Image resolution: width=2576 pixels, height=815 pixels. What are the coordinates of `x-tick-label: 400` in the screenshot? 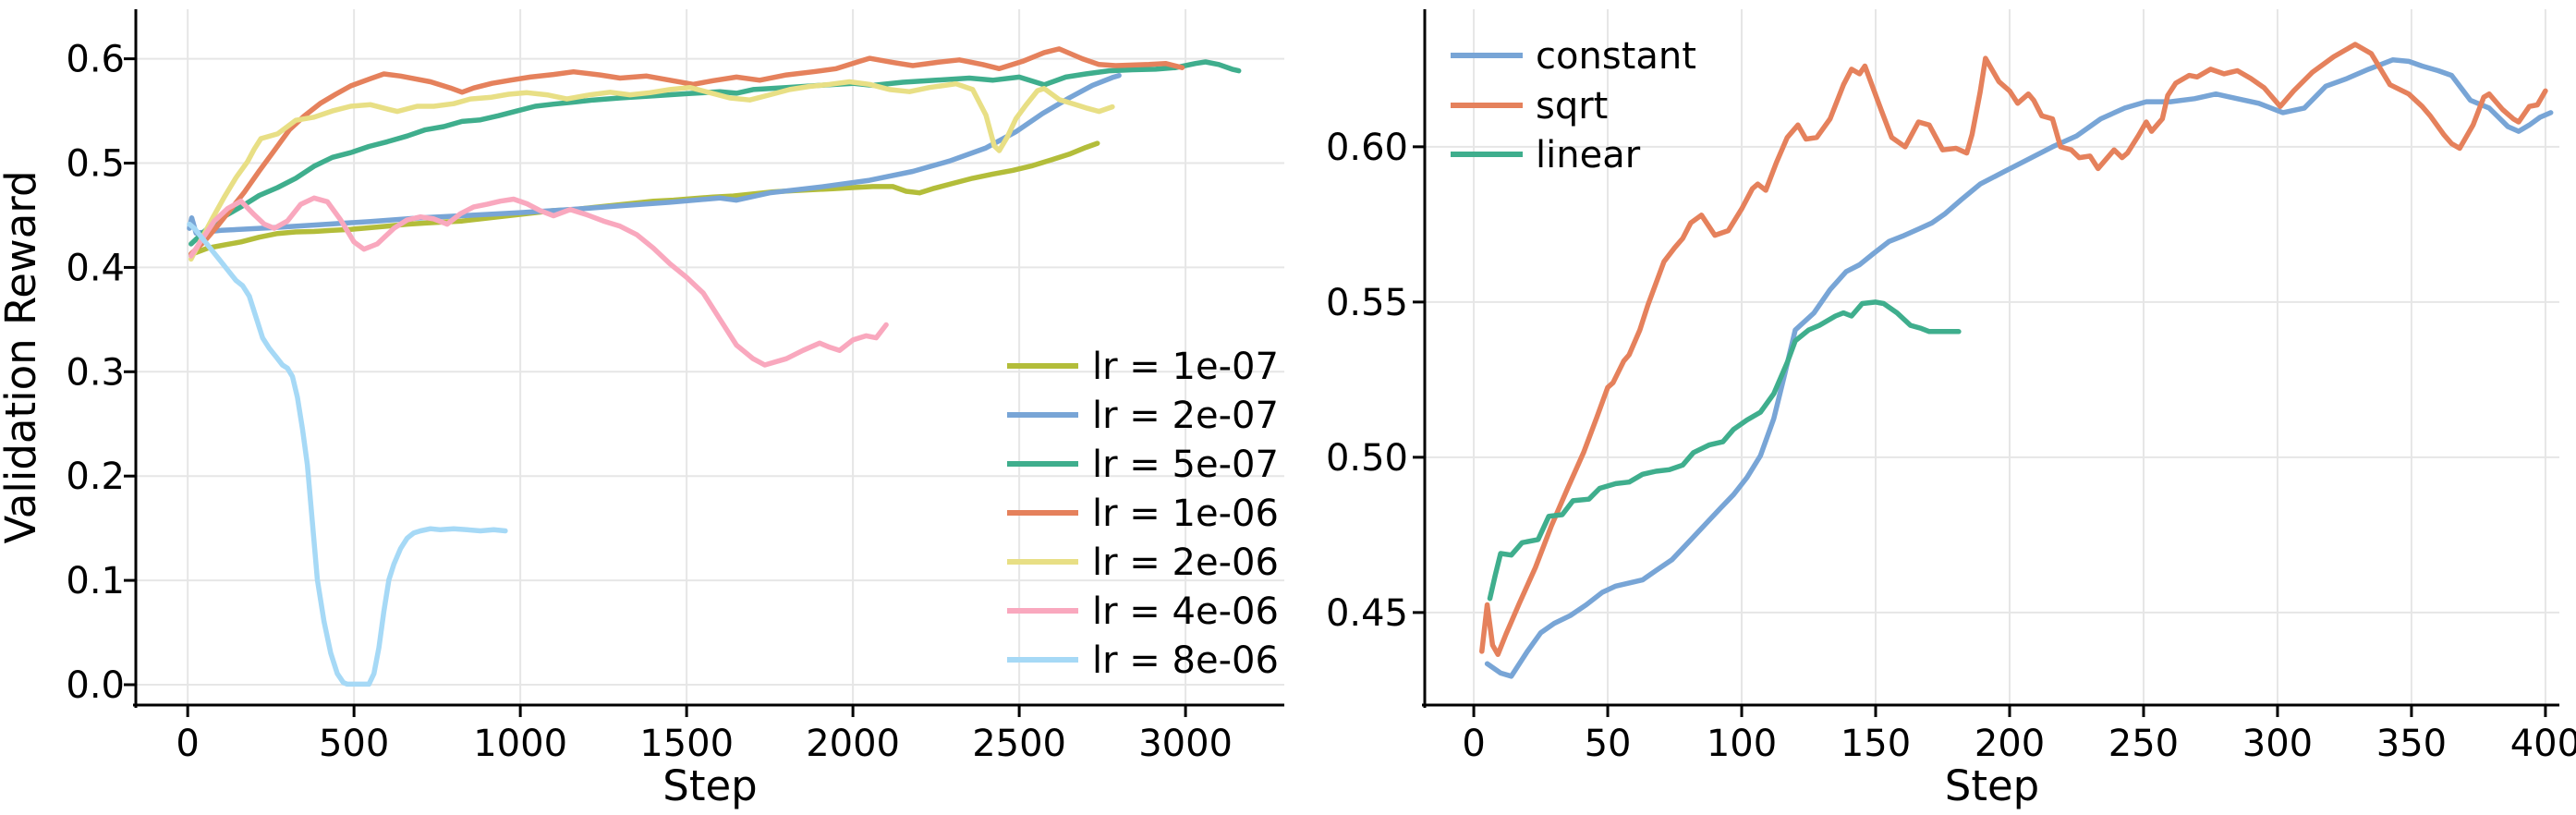 It's located at (2543, 744).